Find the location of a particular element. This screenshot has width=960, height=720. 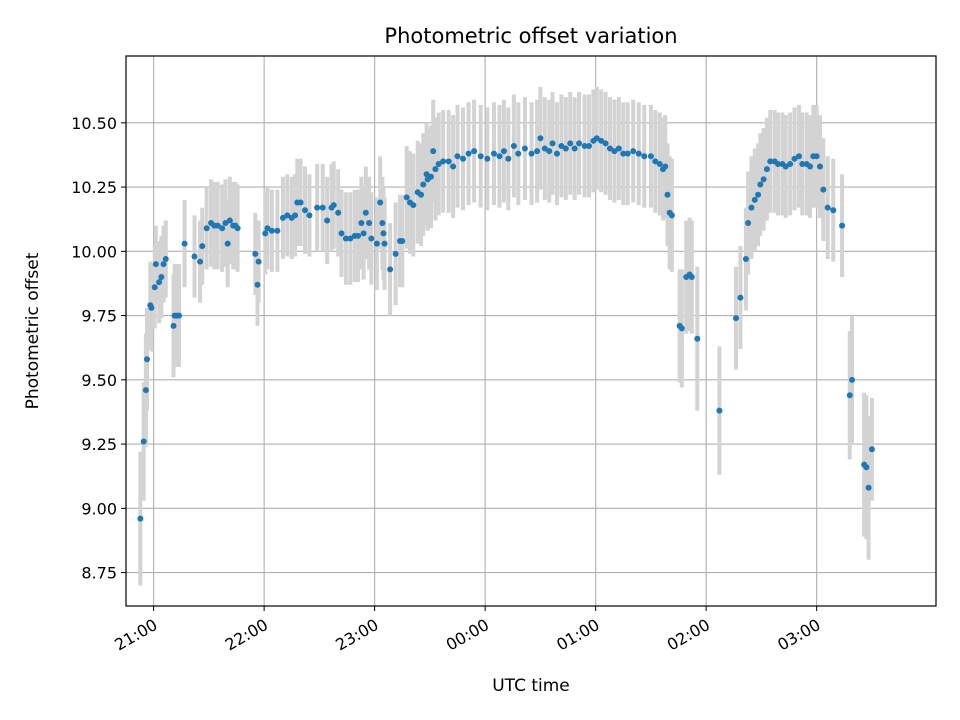

y-tick-label: 9.75 is located at coordinates (99, 316).